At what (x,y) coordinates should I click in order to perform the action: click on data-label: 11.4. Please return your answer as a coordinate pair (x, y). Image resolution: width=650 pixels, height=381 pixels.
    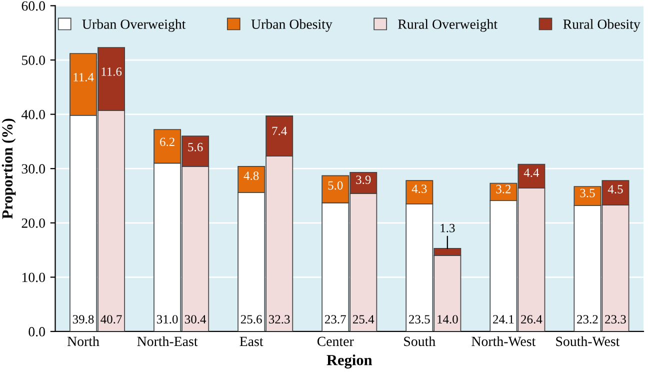
    Looking at the image, I should click on (84, 77).